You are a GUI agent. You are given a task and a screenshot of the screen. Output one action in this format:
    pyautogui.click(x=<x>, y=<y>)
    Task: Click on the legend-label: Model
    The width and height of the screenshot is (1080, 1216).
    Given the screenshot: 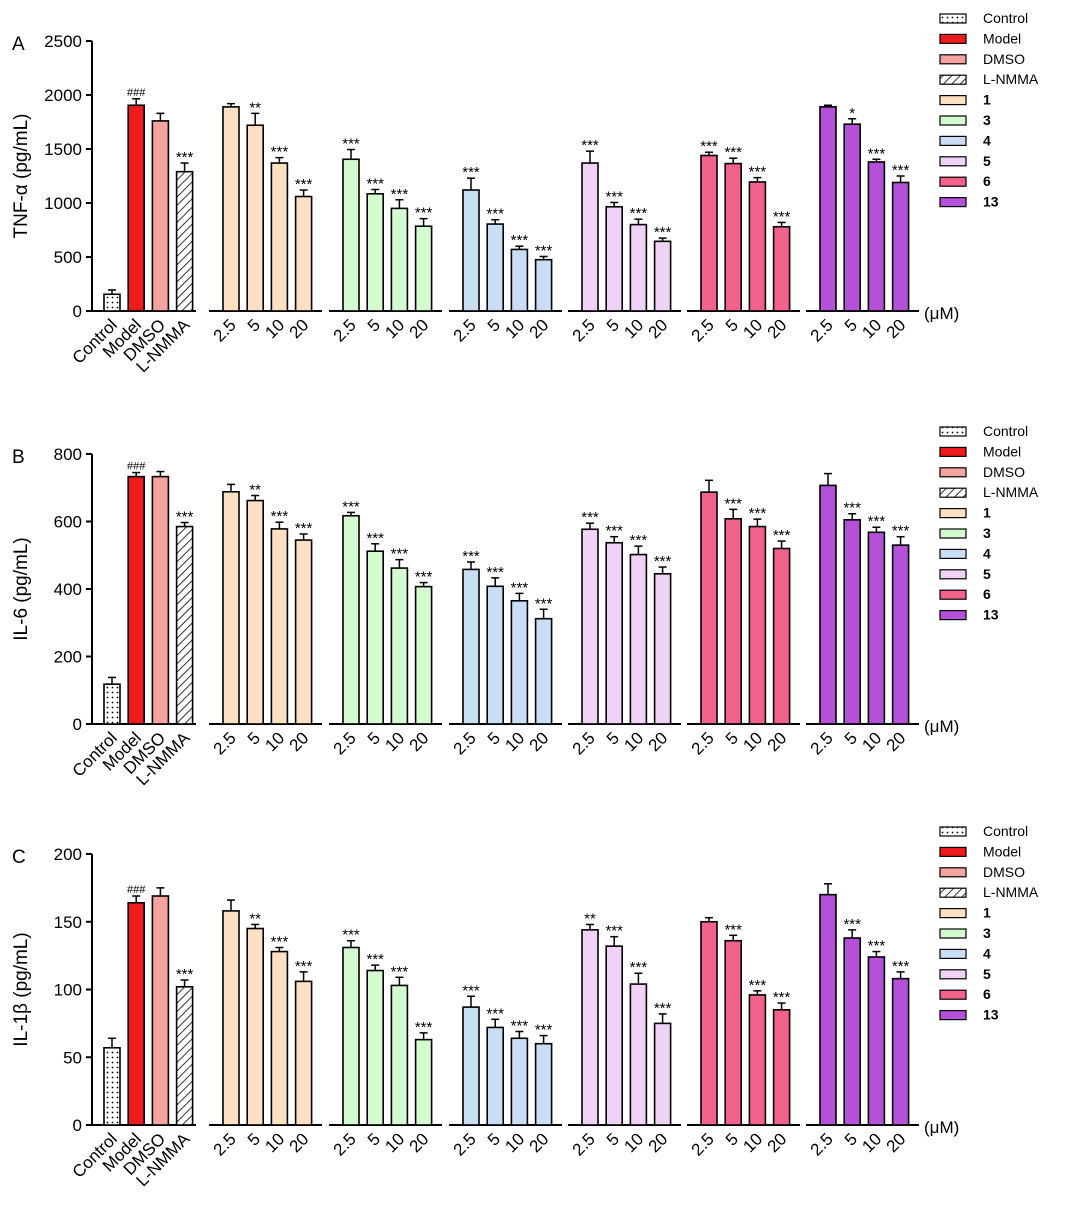 What is the action you would take?
    pyautogui.click(x=1002, y=851)
    